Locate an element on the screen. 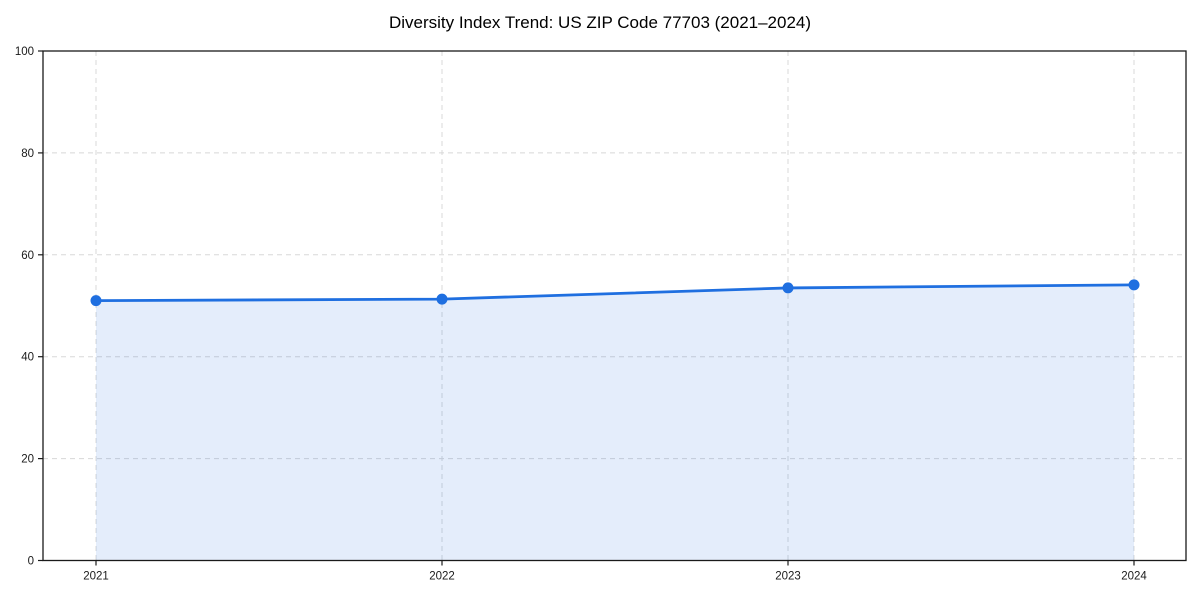 This screenshot has height=600, width=1200. y-tick-label: 40 is located at coordinates (27, 358).